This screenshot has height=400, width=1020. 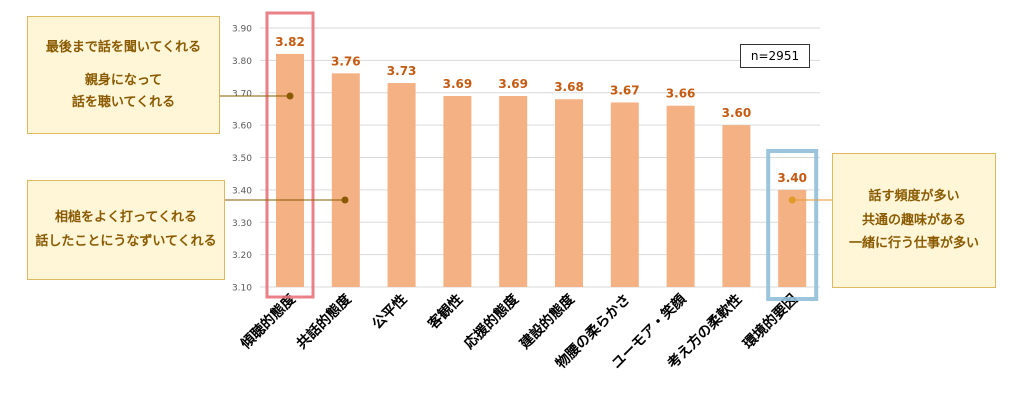 I want to click on value-label-0: 3.82, so click(x=290, y=42).